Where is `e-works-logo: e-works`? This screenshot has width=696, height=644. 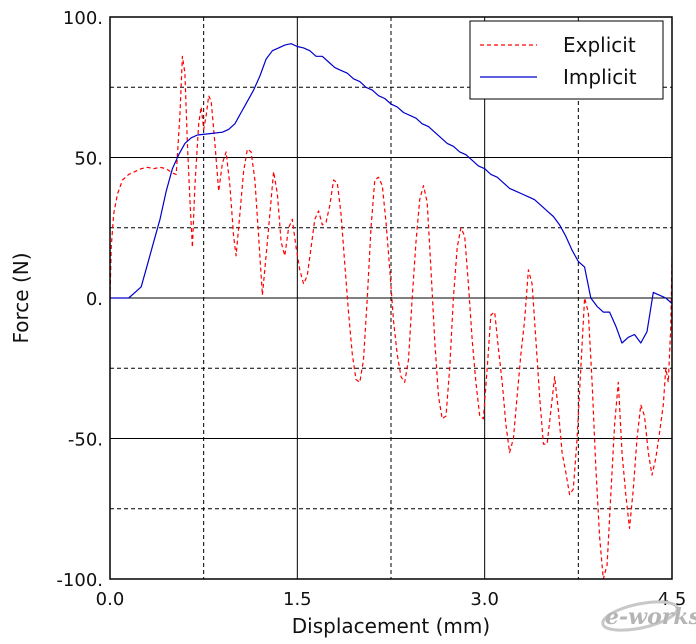 e-works-logo: e-works is located at coordinates (648, 616).